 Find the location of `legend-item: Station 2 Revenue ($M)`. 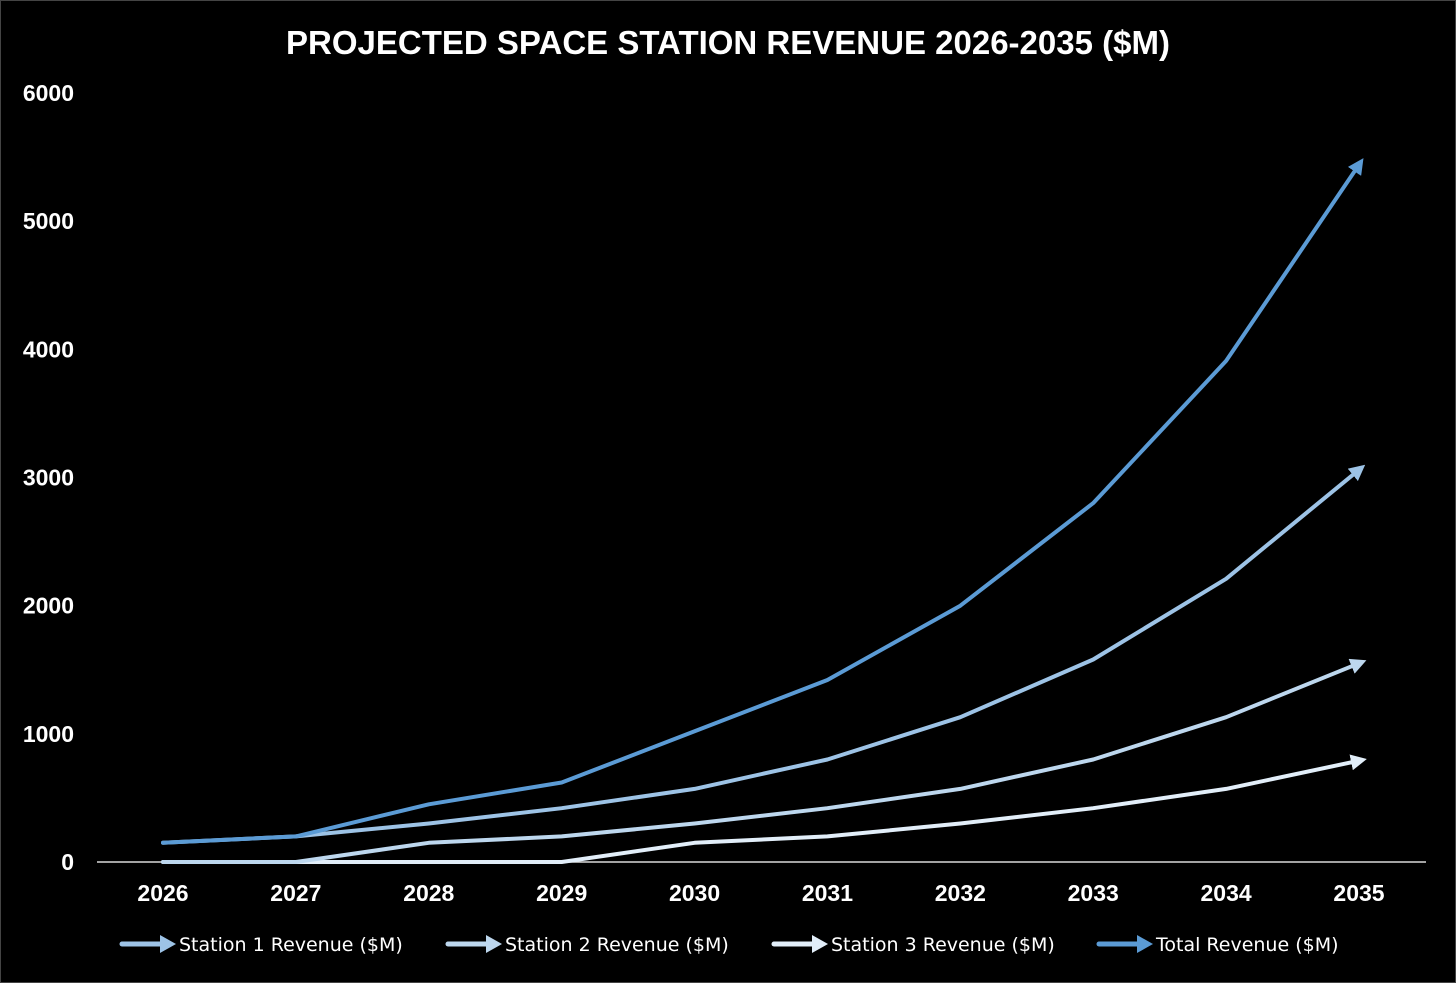

legend-item: Station 2 Revenue ($M) is located at coordinates (587, 945).